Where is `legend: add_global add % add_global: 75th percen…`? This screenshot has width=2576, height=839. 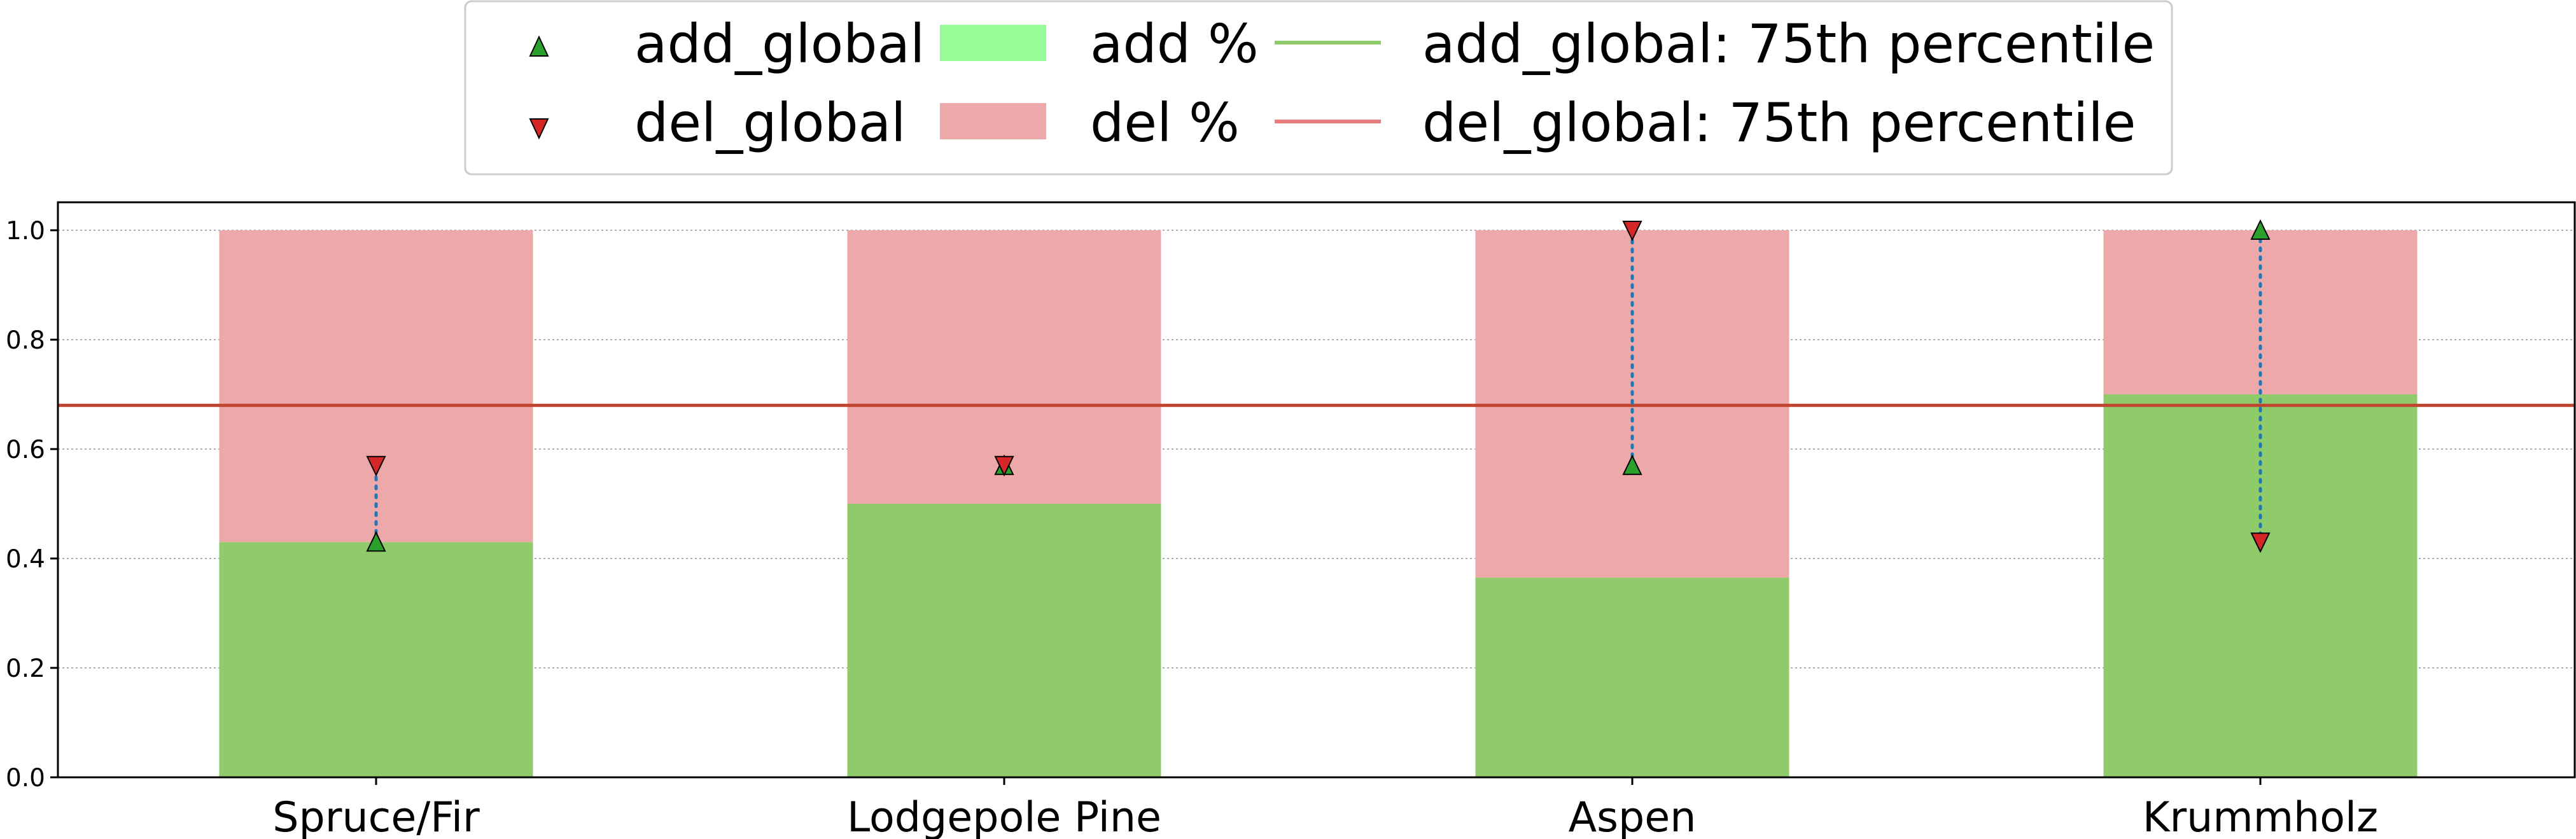
legend: add_global add % add_global: 75th percen… is located at coordinates (1318, 88).